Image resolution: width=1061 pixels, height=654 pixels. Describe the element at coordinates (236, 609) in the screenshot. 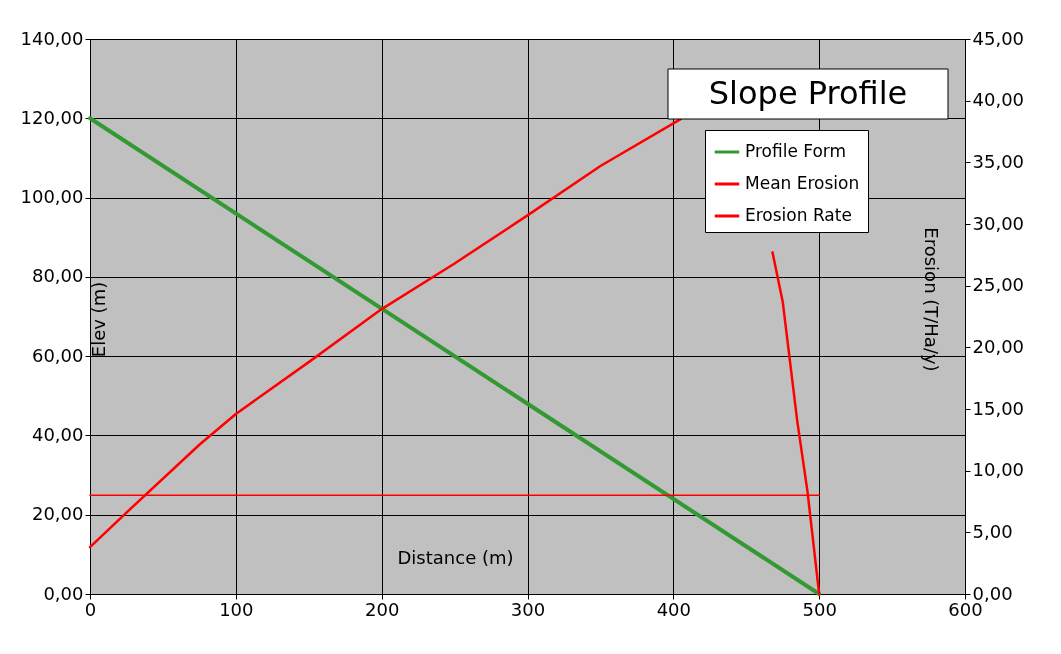

I see `x-tick-label: 100` at that location.